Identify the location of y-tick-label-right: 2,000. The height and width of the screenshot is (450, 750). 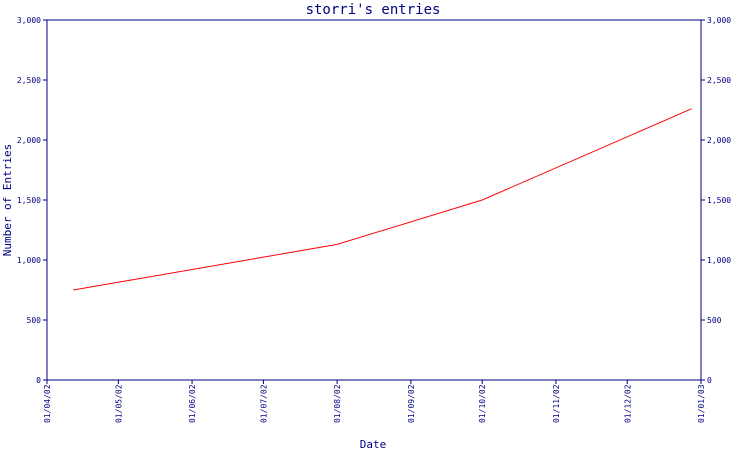
(719, 140).